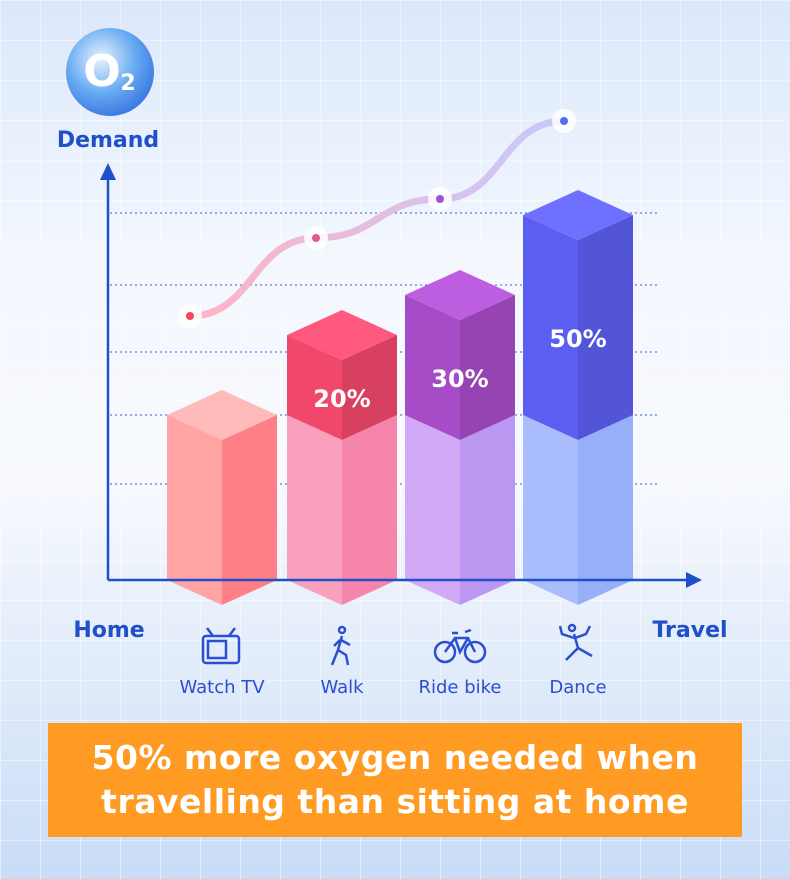 This screenshot has width=790, height=879. What do you see at coordinates (127, 83) in the screenshot?
I see `badge-subscript: 2` at bounding box center [127, 83].